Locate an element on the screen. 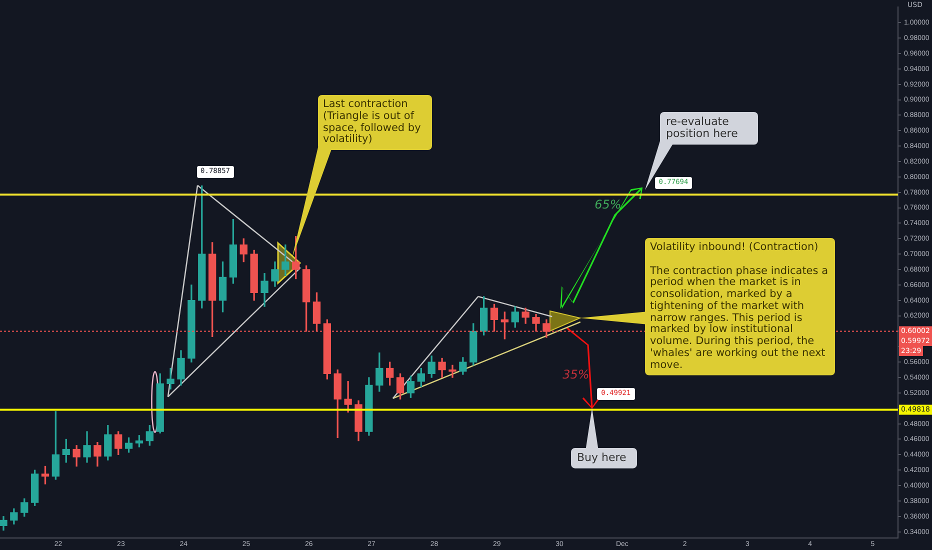 The height and width of the screenshot is (550, 932). annotation: re-evaluate position here is located at coordinates (709, 128).